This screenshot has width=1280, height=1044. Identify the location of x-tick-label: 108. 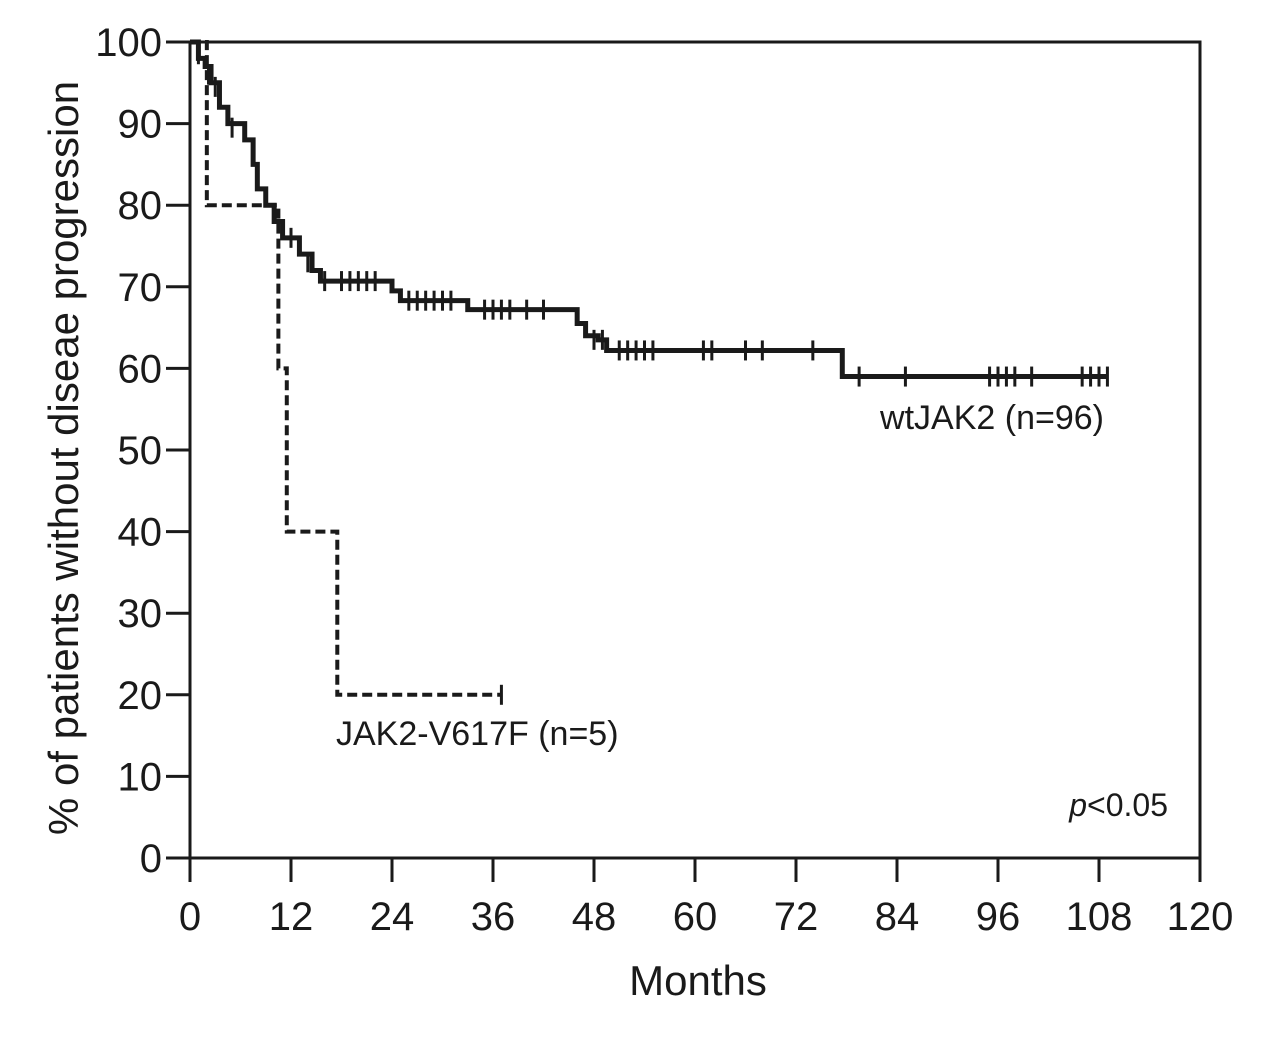
(1099, 917).